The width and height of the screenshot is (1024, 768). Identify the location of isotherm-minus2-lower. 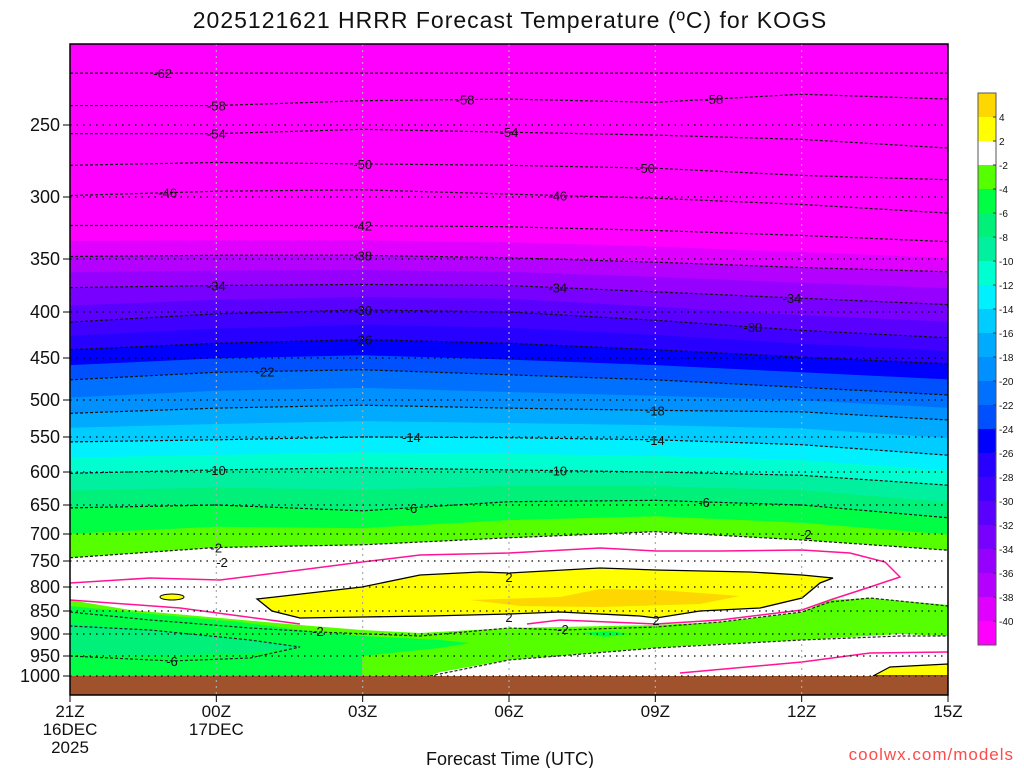
(509, 617).